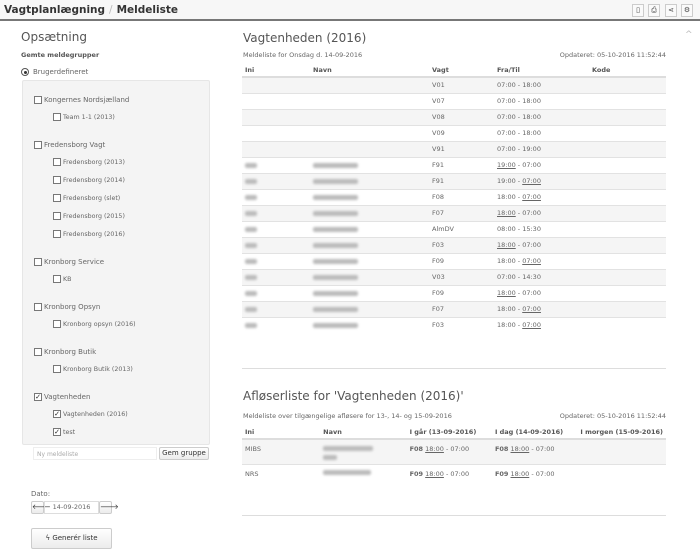 The height and width of the screenshot is (556, 700). What do you see at coordinates (71, 507) in the screenshot?
I see `date-input: 14-09-2016` at bounding box center [71, 507].